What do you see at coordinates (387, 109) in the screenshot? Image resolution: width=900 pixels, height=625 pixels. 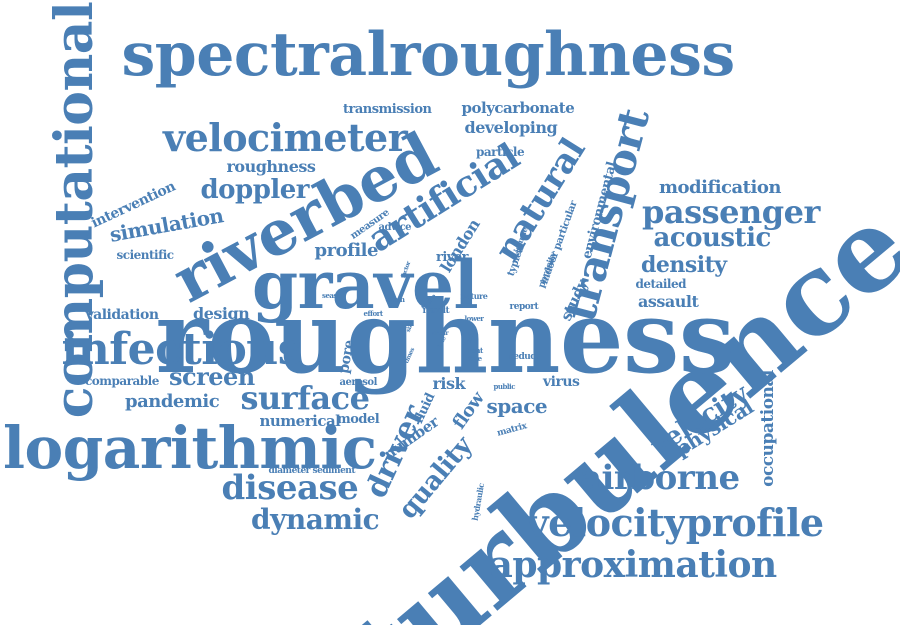 I see `word-transmission: transmission` at bounding box center [387, 109].